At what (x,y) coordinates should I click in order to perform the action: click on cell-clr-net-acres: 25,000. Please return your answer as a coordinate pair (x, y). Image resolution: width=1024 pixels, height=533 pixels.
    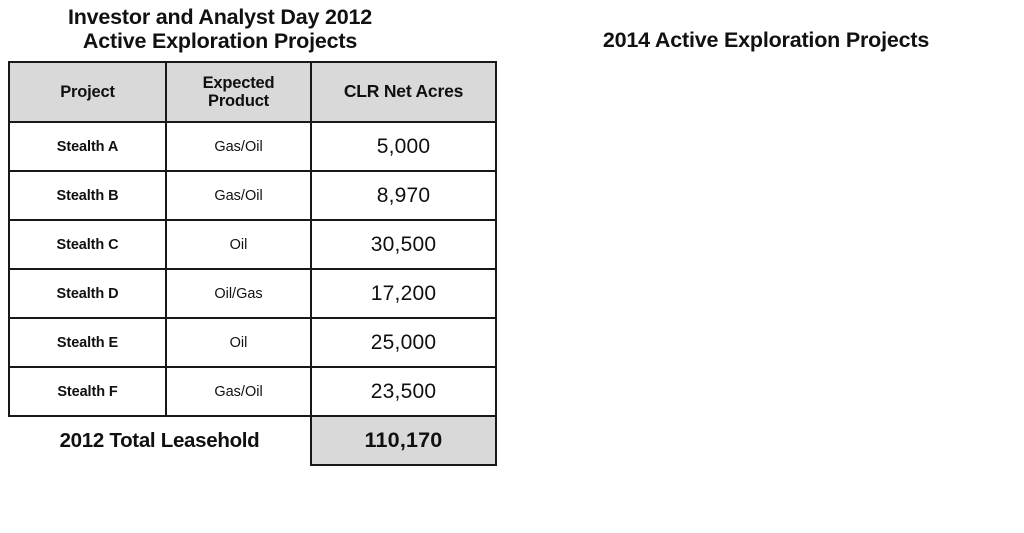
    Looking at the image, I should click on (403, 342).